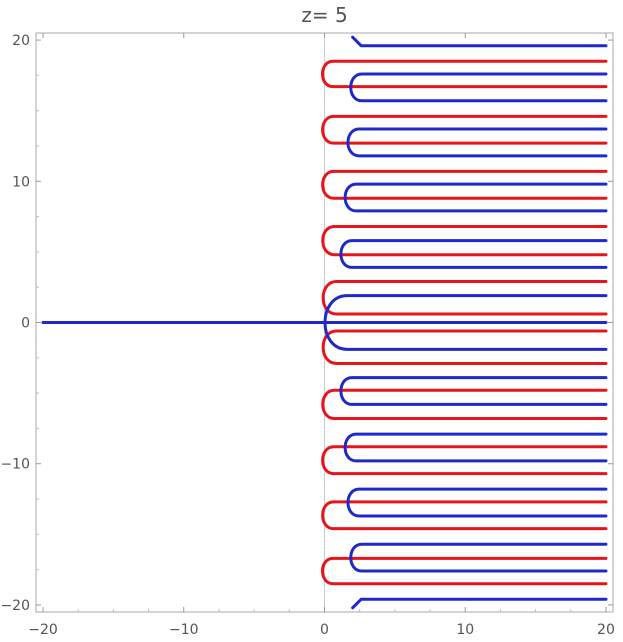 The width and height of the screenshot is (623, 642). Describe the element at coordinates (21, 41) in the screenshot. I see `y-tick-label: 20` at that location.